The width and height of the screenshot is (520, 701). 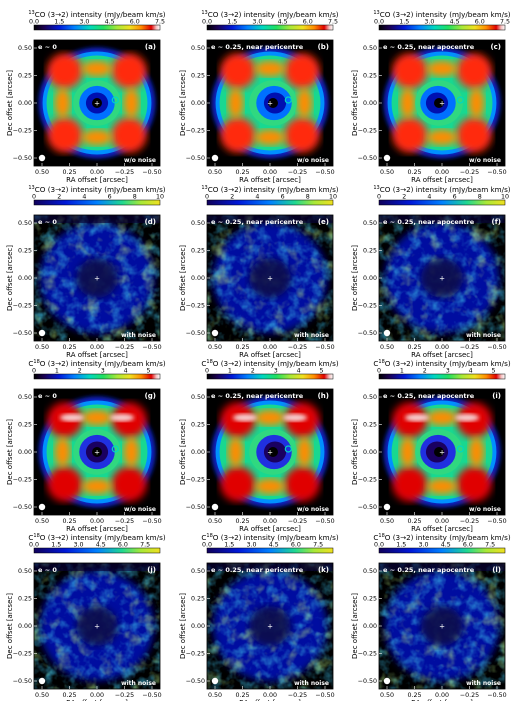 I want to click on colorbar-tick-label: 2, so click(x=253, y=371).